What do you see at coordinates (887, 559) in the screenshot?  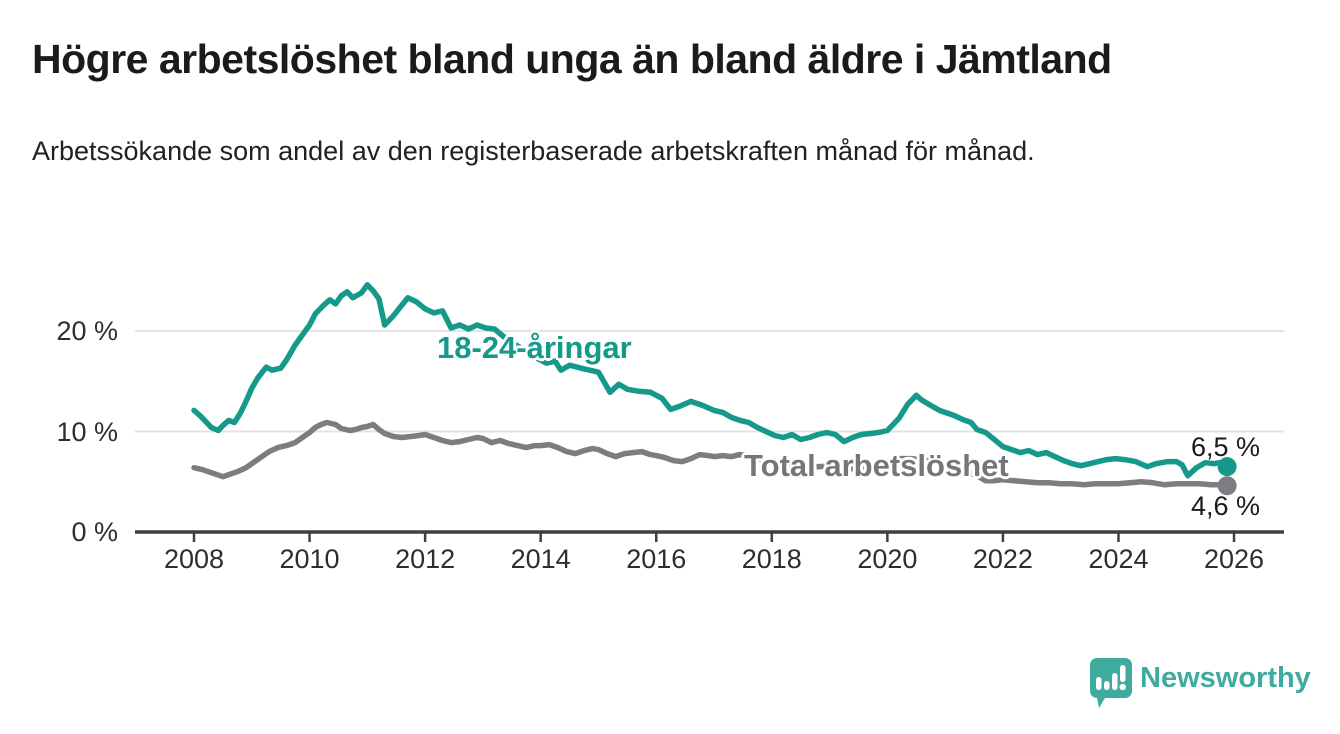 I see `x-axis-label: 2020` at bounding box center [887, 559].